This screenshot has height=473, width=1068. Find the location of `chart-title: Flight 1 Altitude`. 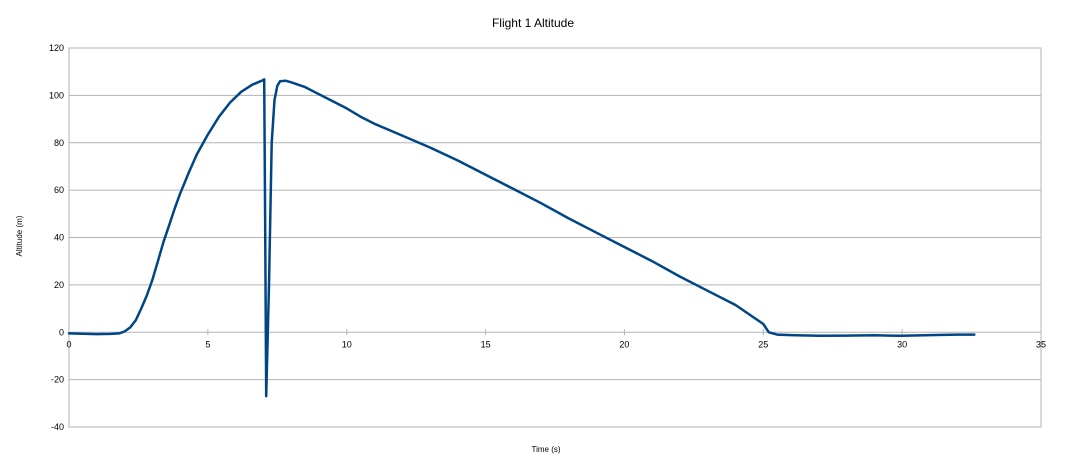

chart-title: Flight 1 Altitude is located at coordinates (533, 23).